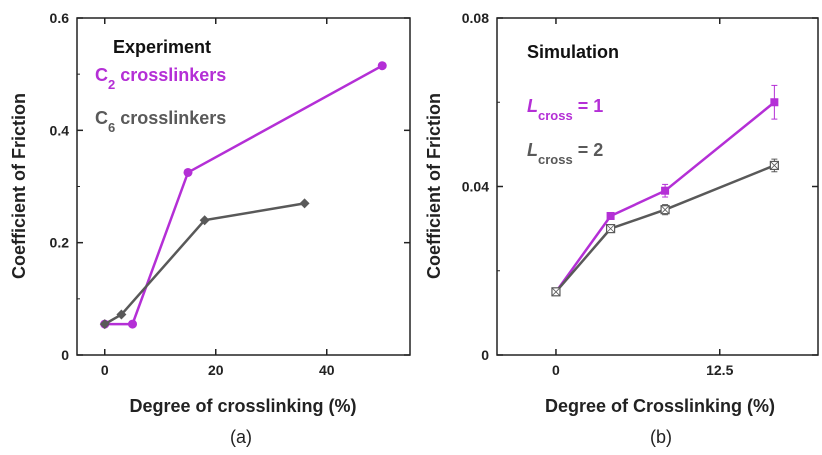 The height and width of the screenshot is (455, 822). What do you see at coordinates (565, 109) in the screenshot?
I see `legend-entry: Lcross = 1` at bounding box center [565, 109].